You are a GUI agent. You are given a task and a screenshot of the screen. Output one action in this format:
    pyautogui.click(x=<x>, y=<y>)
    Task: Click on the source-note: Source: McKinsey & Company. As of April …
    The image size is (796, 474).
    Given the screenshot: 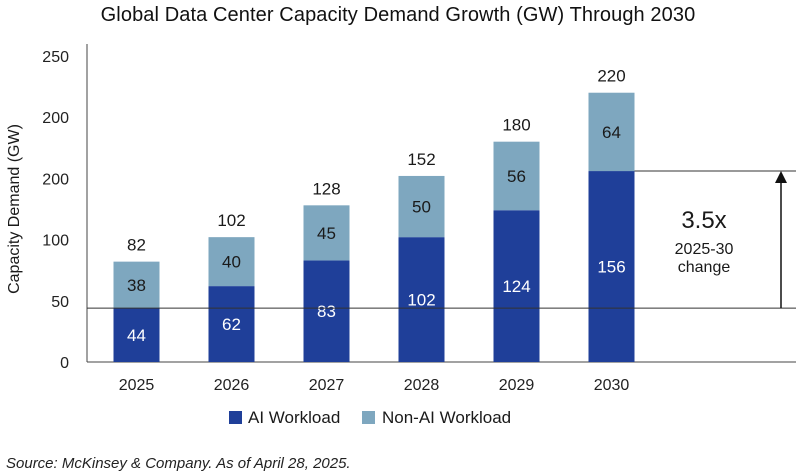 What is the action you would take?
    pyautogui.click(x=178, y=463)
    